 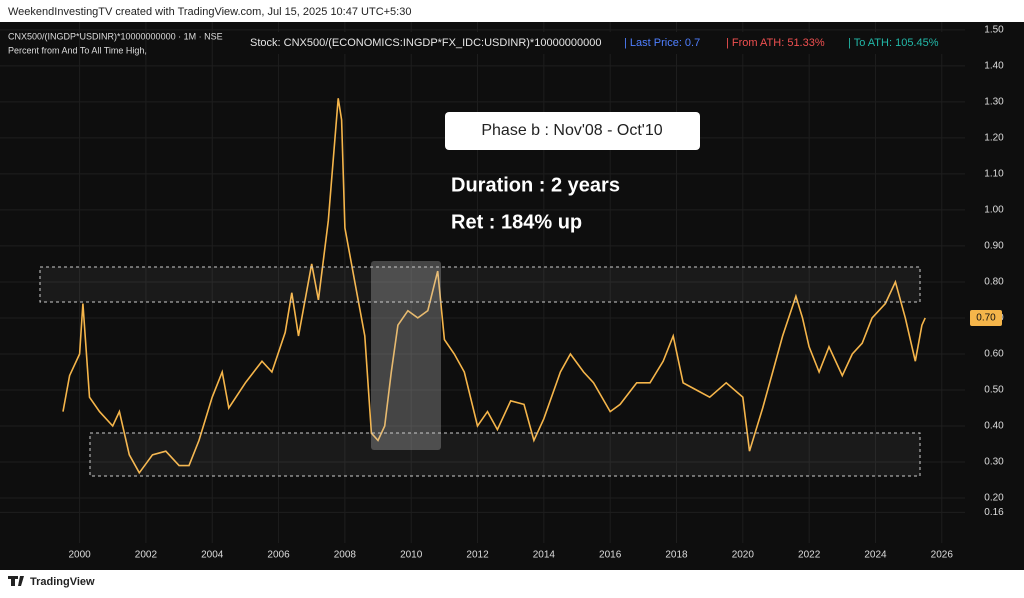 What do you see at coordinates (743, 555) in the screenshot?
I see `x-tick-label: 2020` at bounding box center [743, 555].